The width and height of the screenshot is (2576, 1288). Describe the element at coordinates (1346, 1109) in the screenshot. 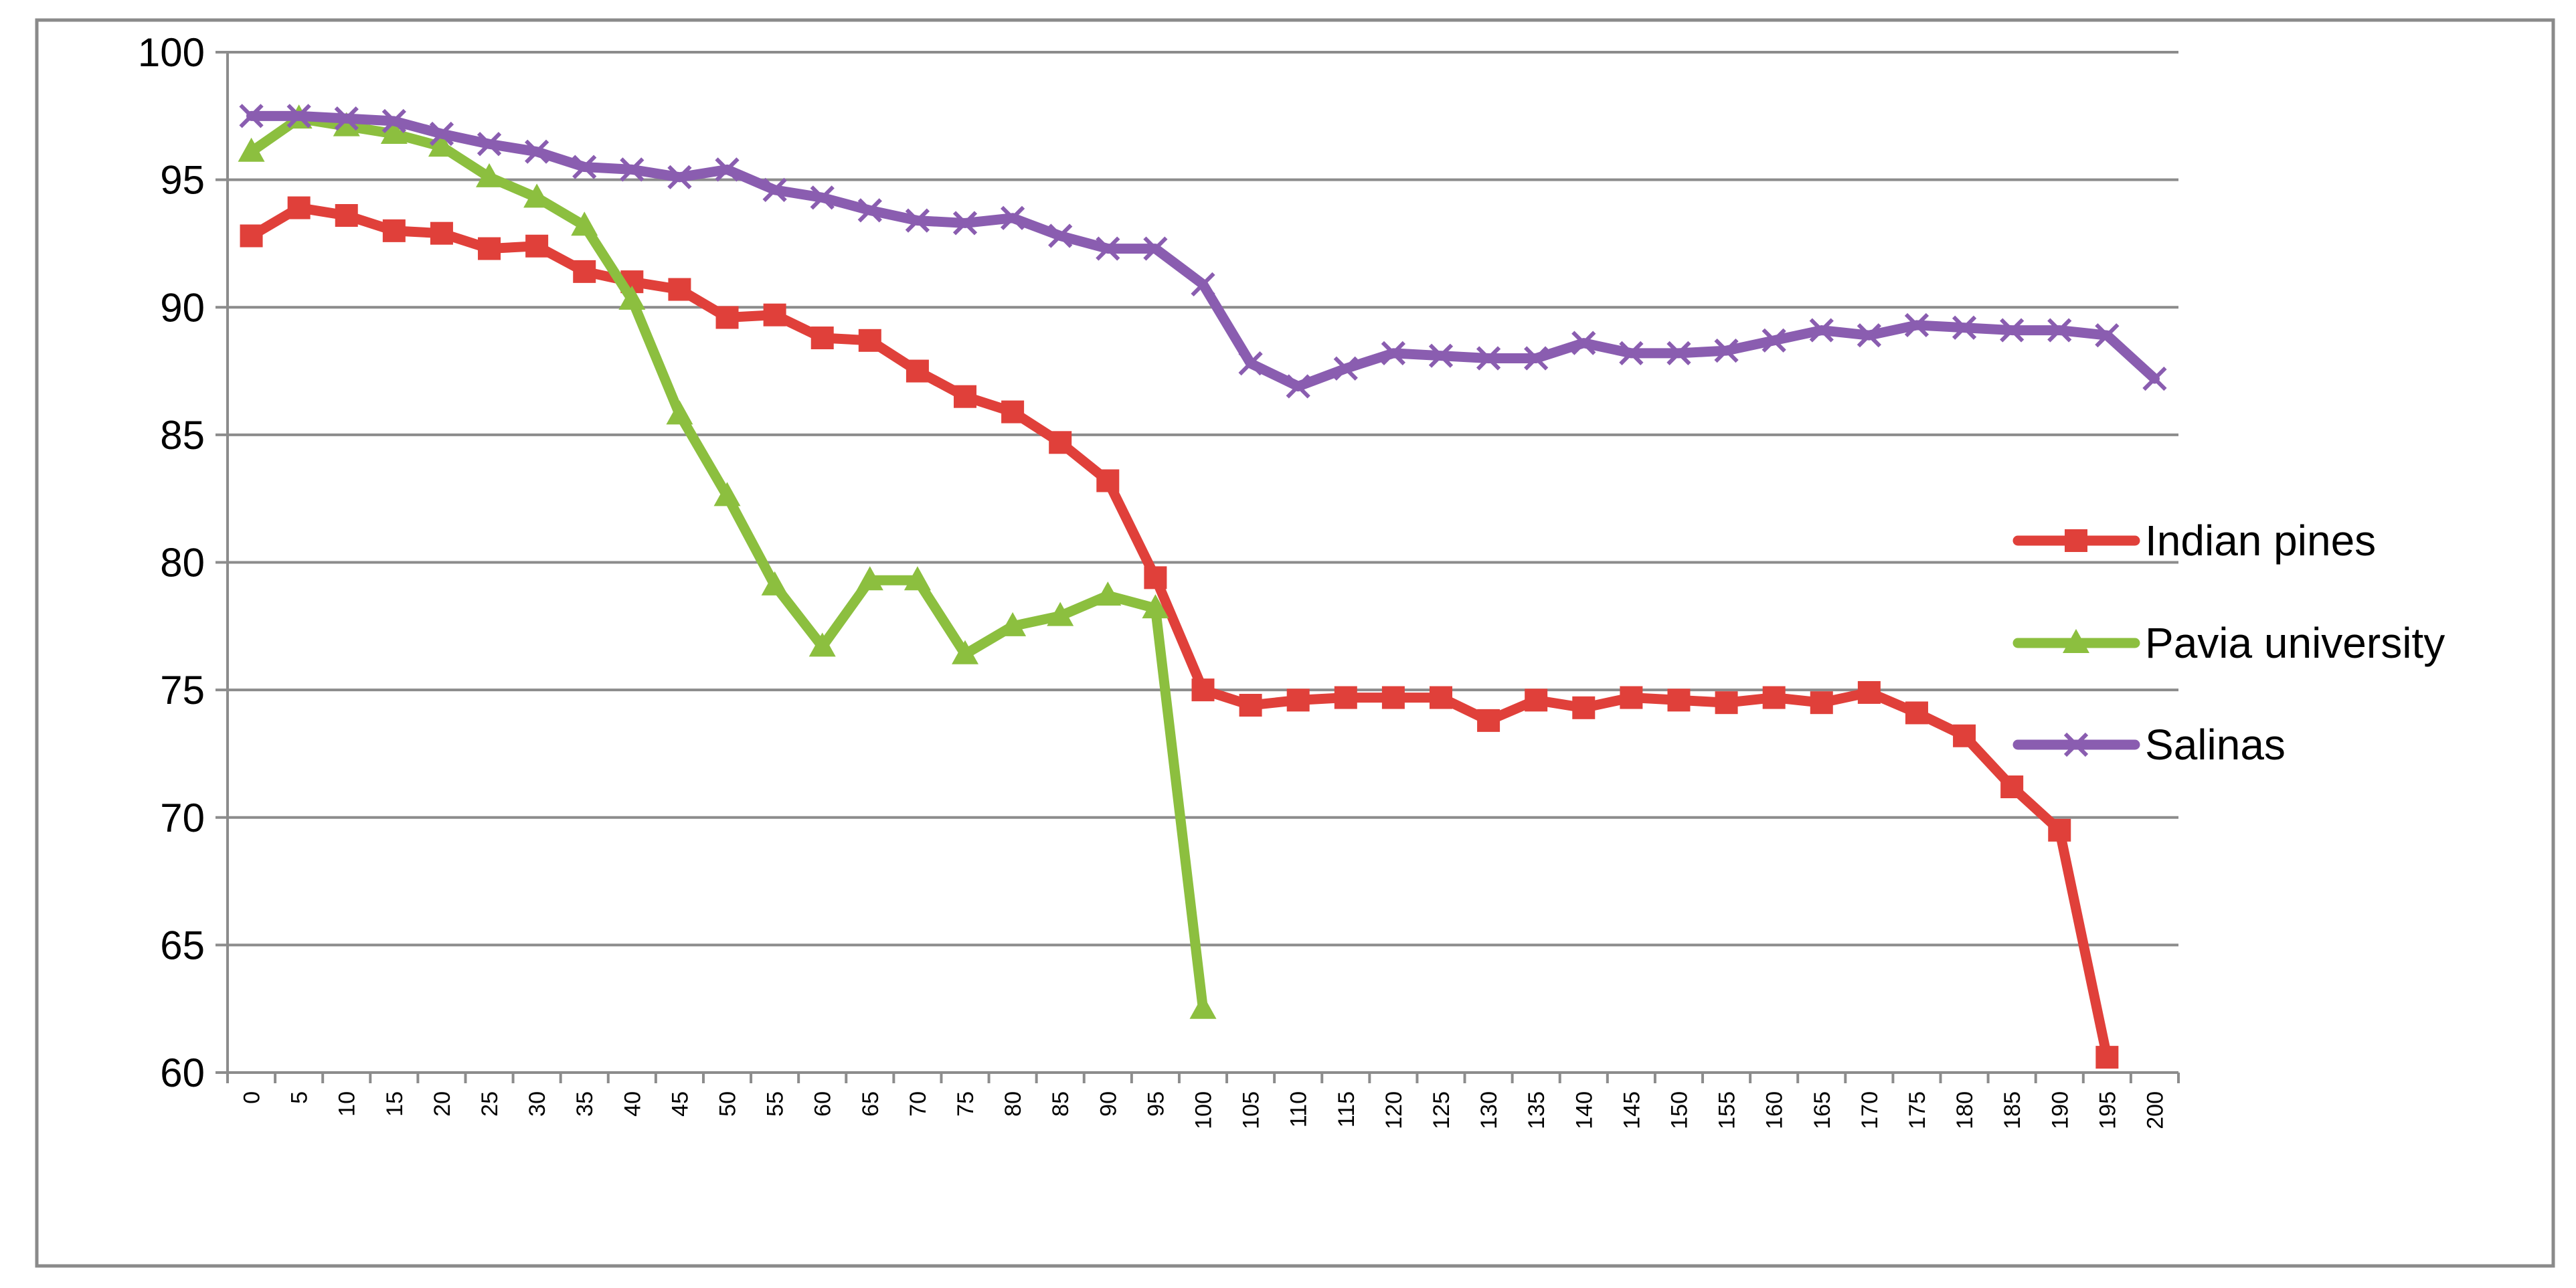

I see `x-tick-label: 115` at that location.